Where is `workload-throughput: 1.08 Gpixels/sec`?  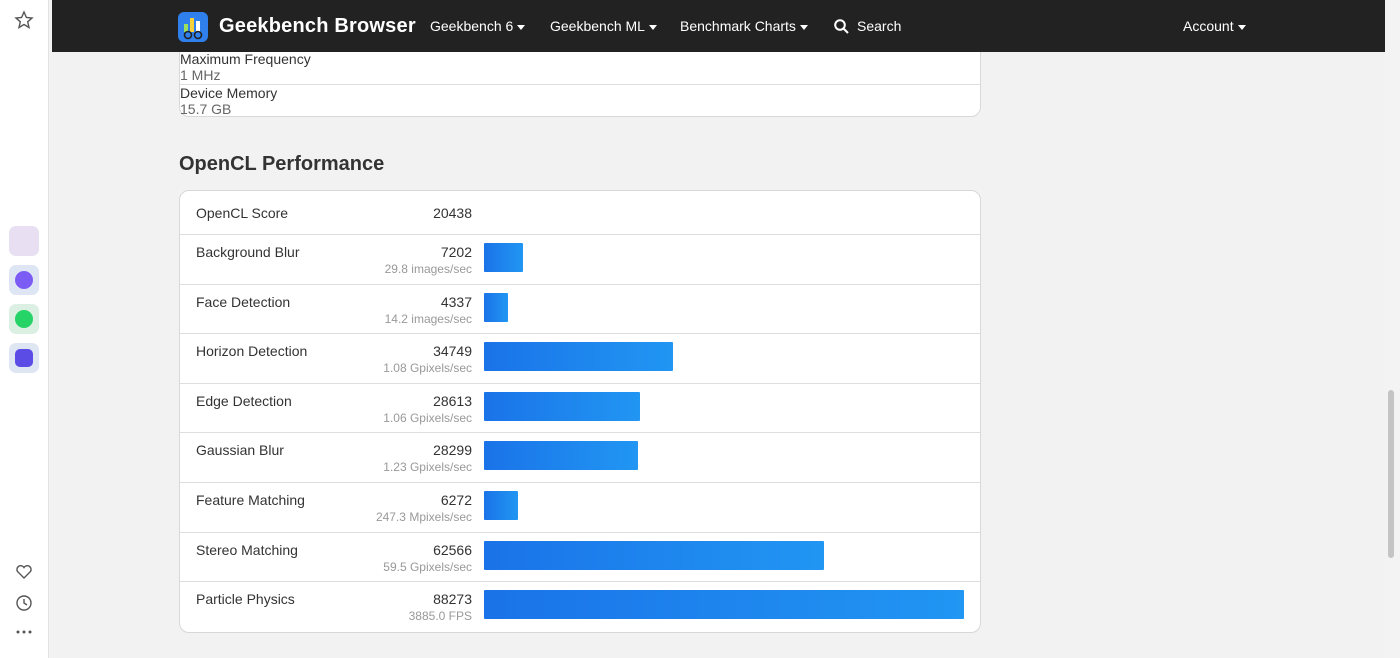
workload-throughput: 1.08 Gpixels/sec is located at coordinates (427, 368).